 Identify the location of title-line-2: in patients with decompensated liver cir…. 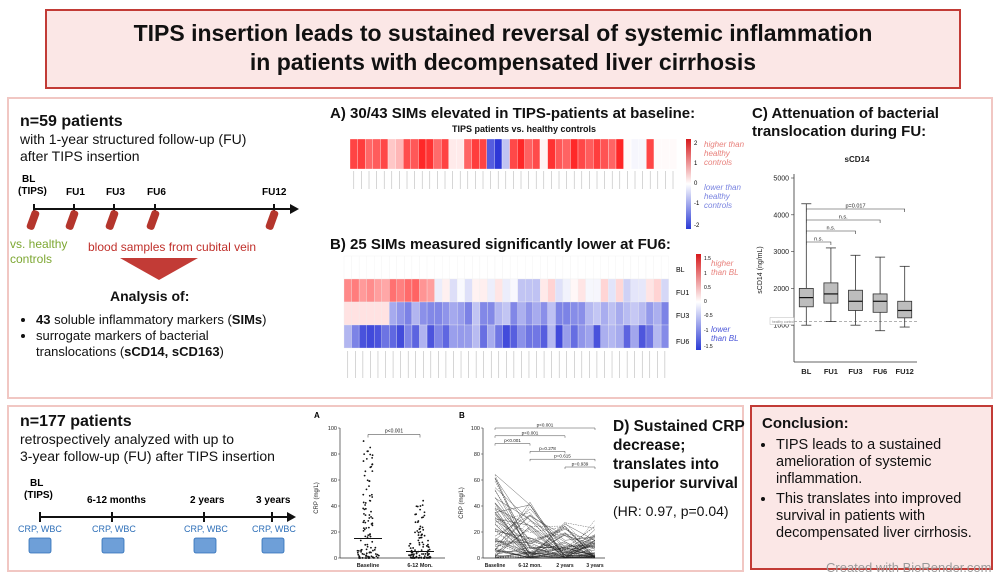
(503, 62).